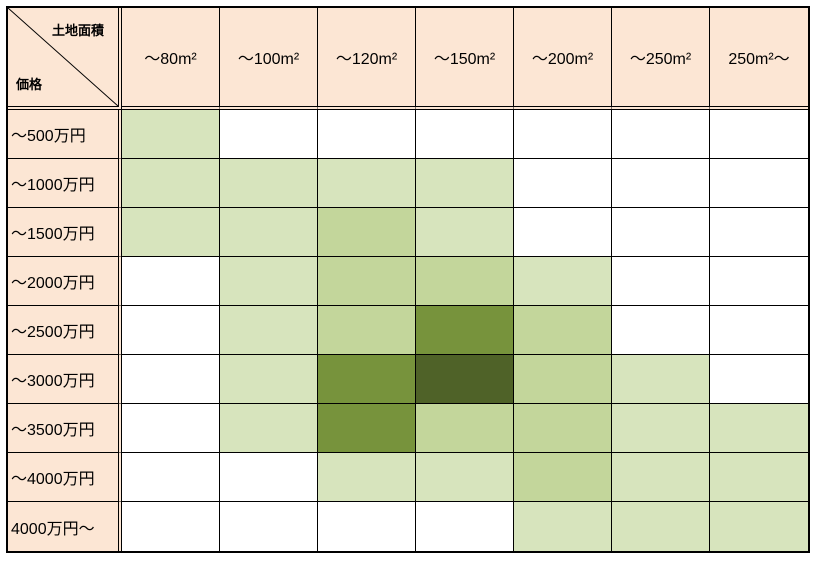 The width and height of the screenshot is (816, 568). I want to click on column-header-4: ～200m², so click(563, 59).